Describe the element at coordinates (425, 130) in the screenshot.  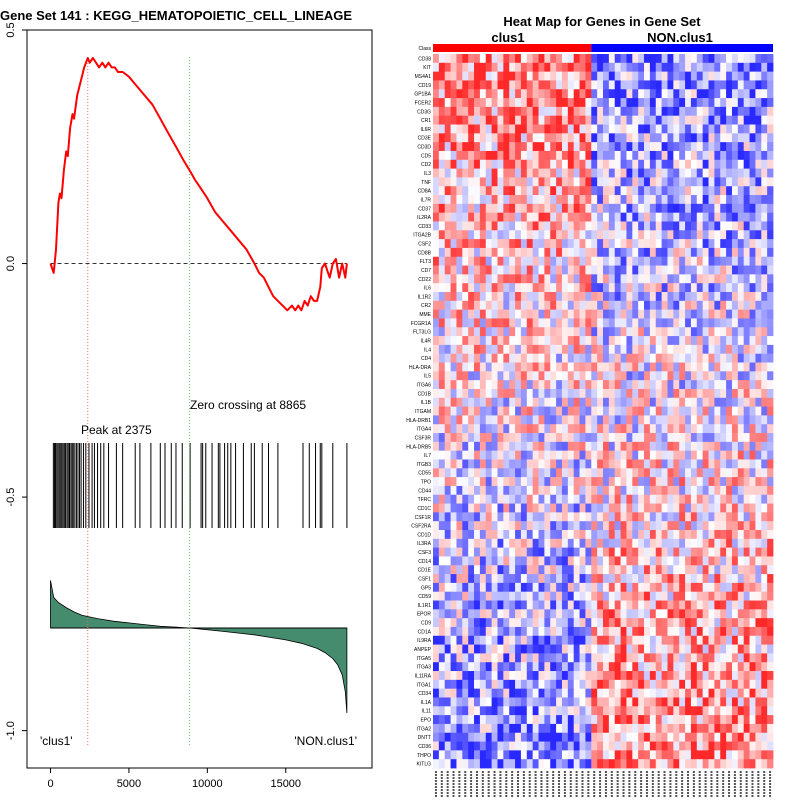
I see `gene-label: IL6R` at that location.